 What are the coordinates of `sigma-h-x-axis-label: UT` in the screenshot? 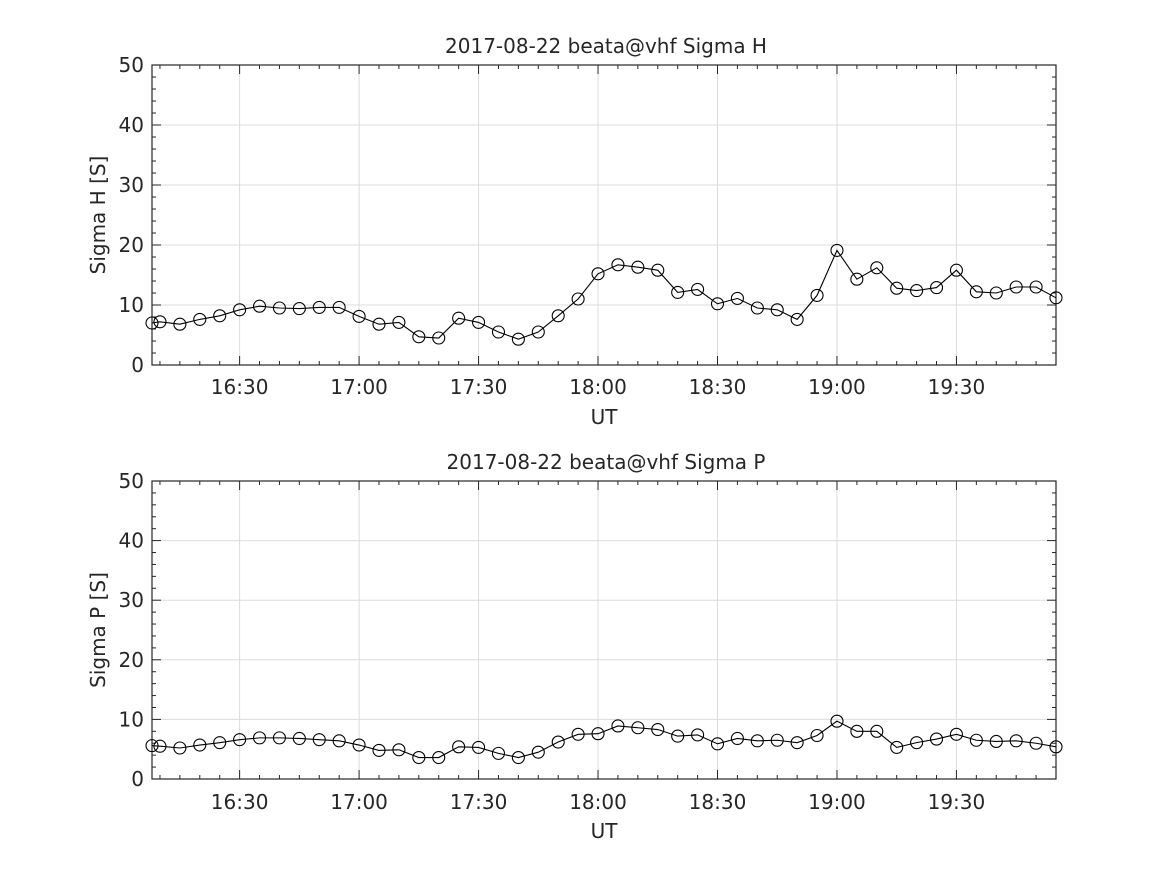 It's located at (605, 417).